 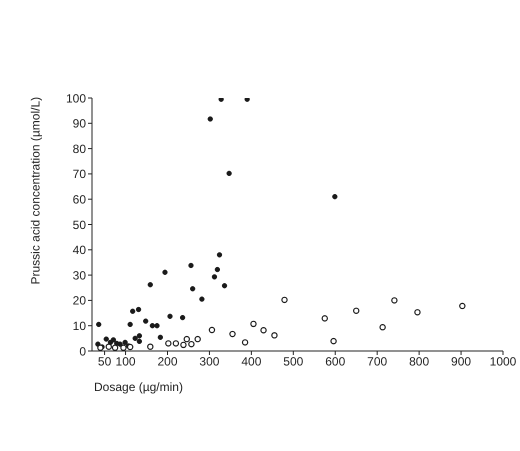 I want to click on y-tick-label: 20, so click(x=79, y=301).